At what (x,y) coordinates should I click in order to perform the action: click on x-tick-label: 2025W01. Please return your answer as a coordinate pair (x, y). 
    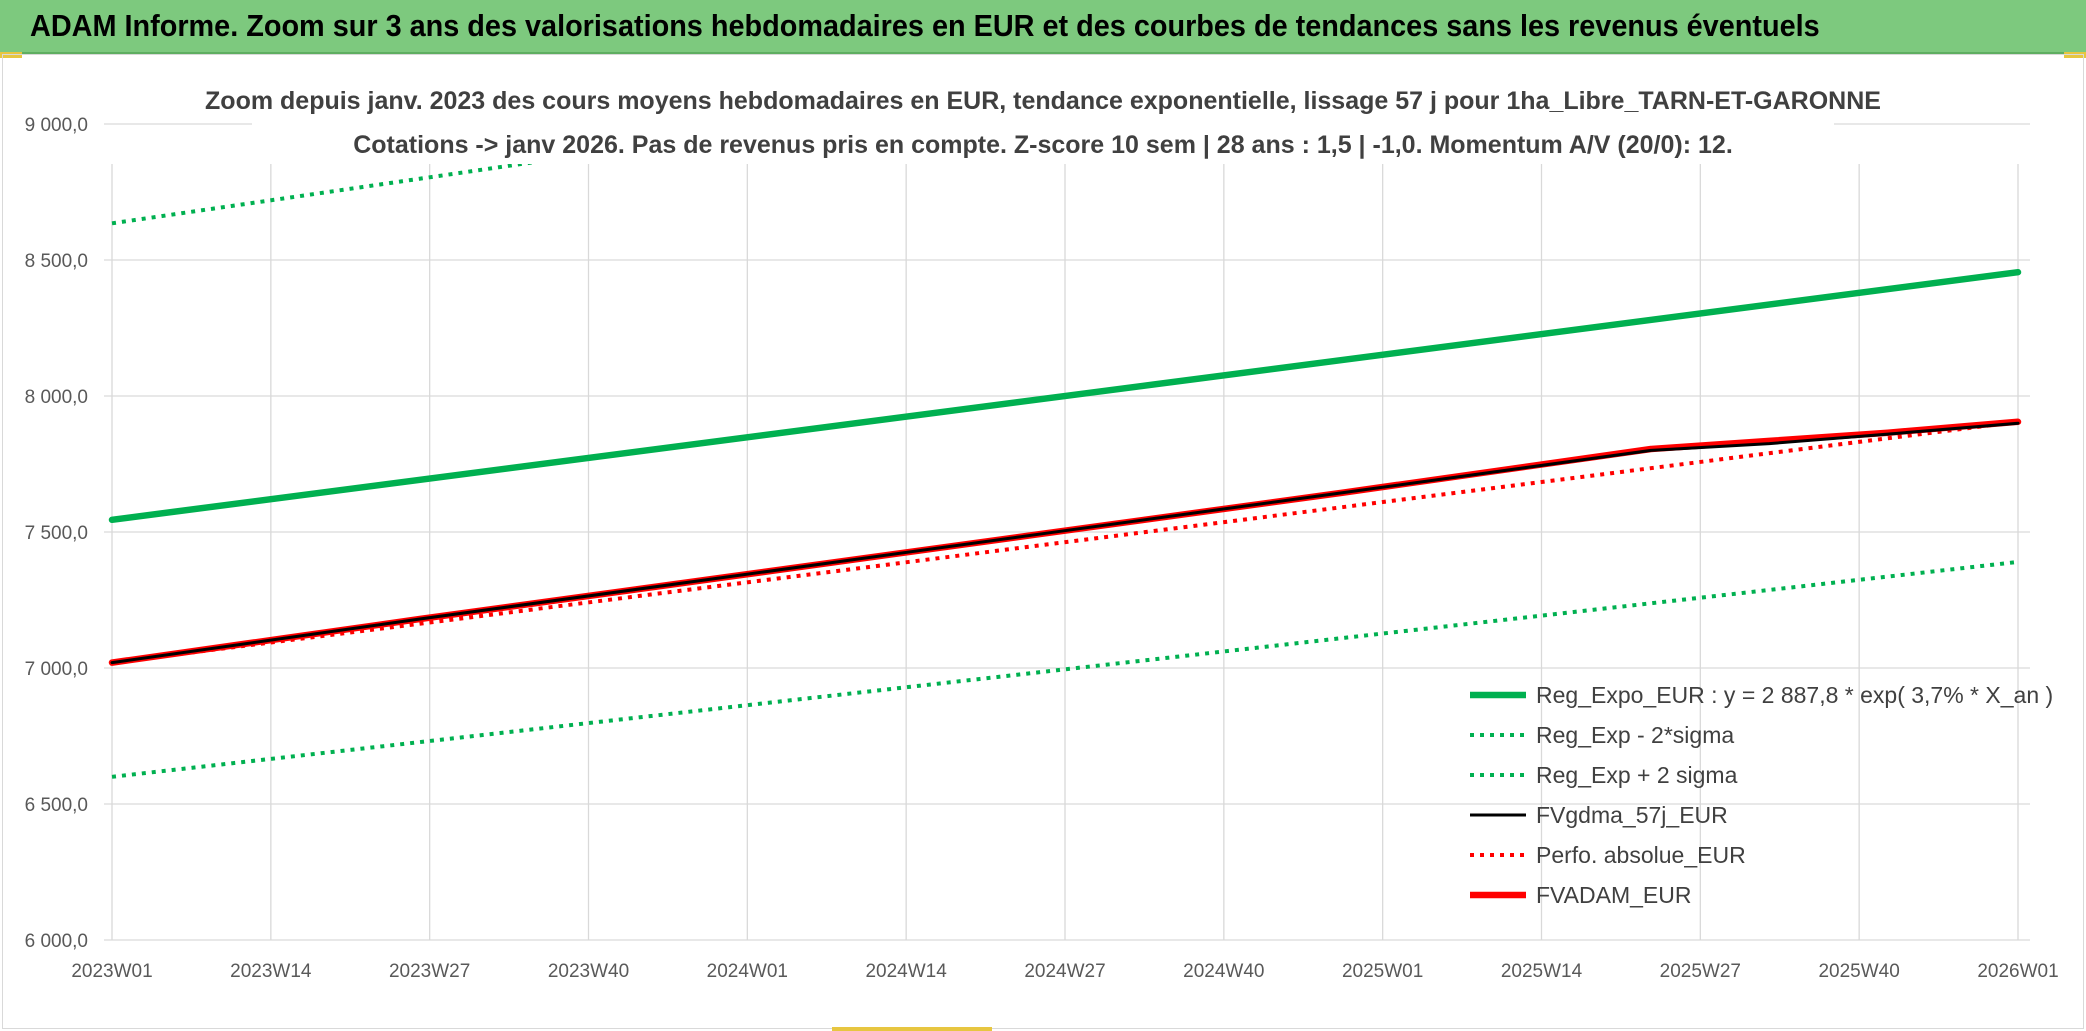
    Looking at the image, I should click on (1382, 971).